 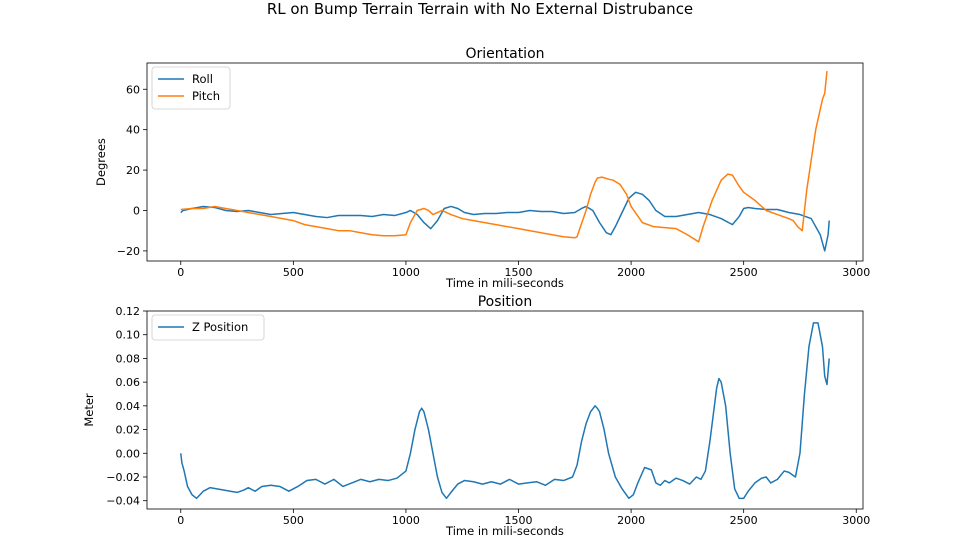 What do you see at coordinates (504, 54) in the screenshot?
I see `axes-title: Orientation` at bounding box center [504, 54].